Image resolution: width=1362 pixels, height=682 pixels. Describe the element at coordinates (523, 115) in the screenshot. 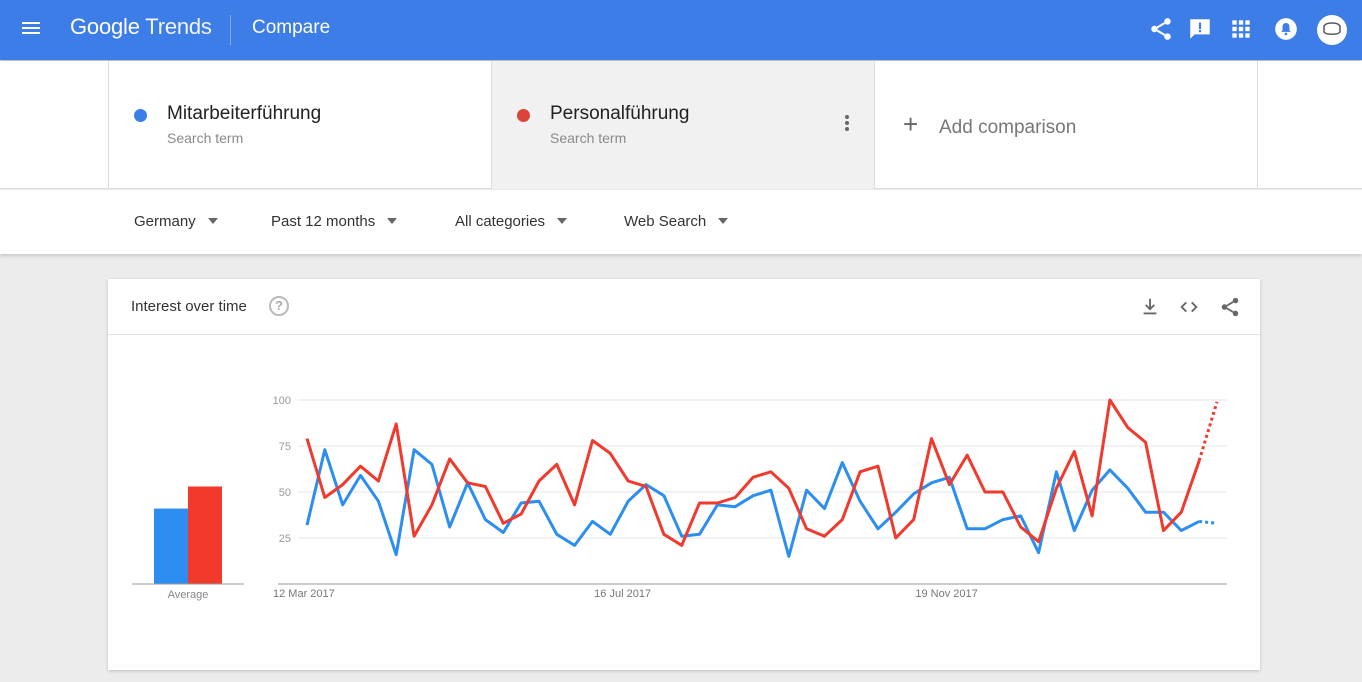

I see `term-2-color-dot` at that location.